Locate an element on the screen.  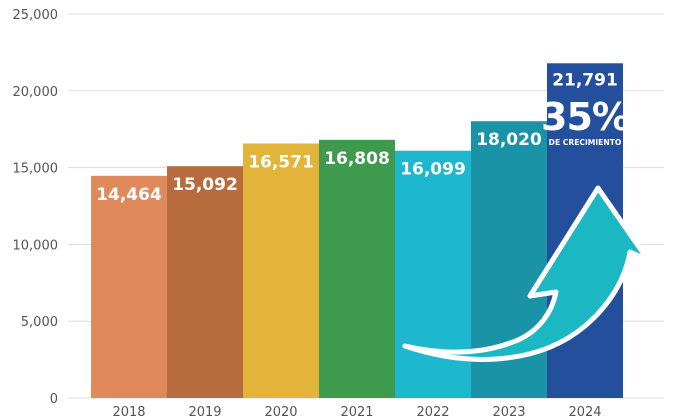
x-tick-label: 2022 is located at coordinates (432, 412).